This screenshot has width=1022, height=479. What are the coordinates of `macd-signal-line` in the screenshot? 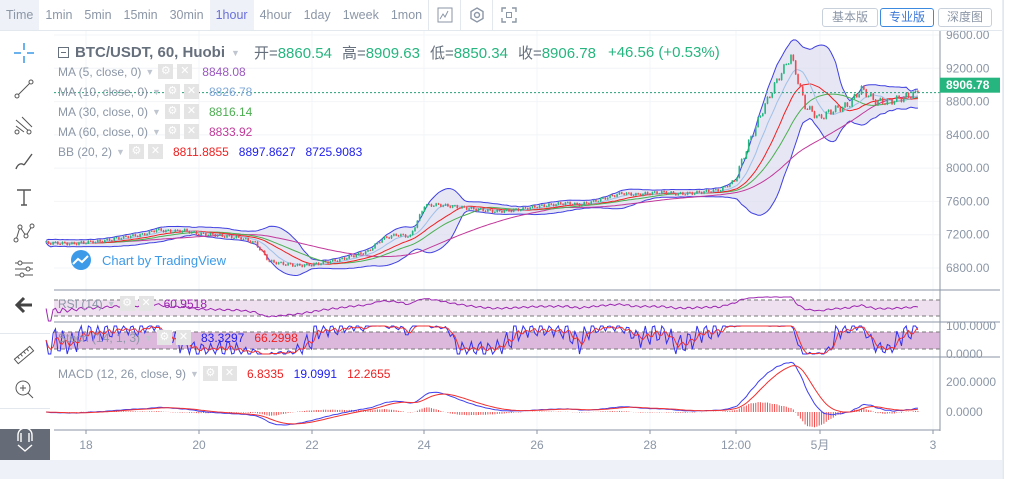 It's located at (482, 395).